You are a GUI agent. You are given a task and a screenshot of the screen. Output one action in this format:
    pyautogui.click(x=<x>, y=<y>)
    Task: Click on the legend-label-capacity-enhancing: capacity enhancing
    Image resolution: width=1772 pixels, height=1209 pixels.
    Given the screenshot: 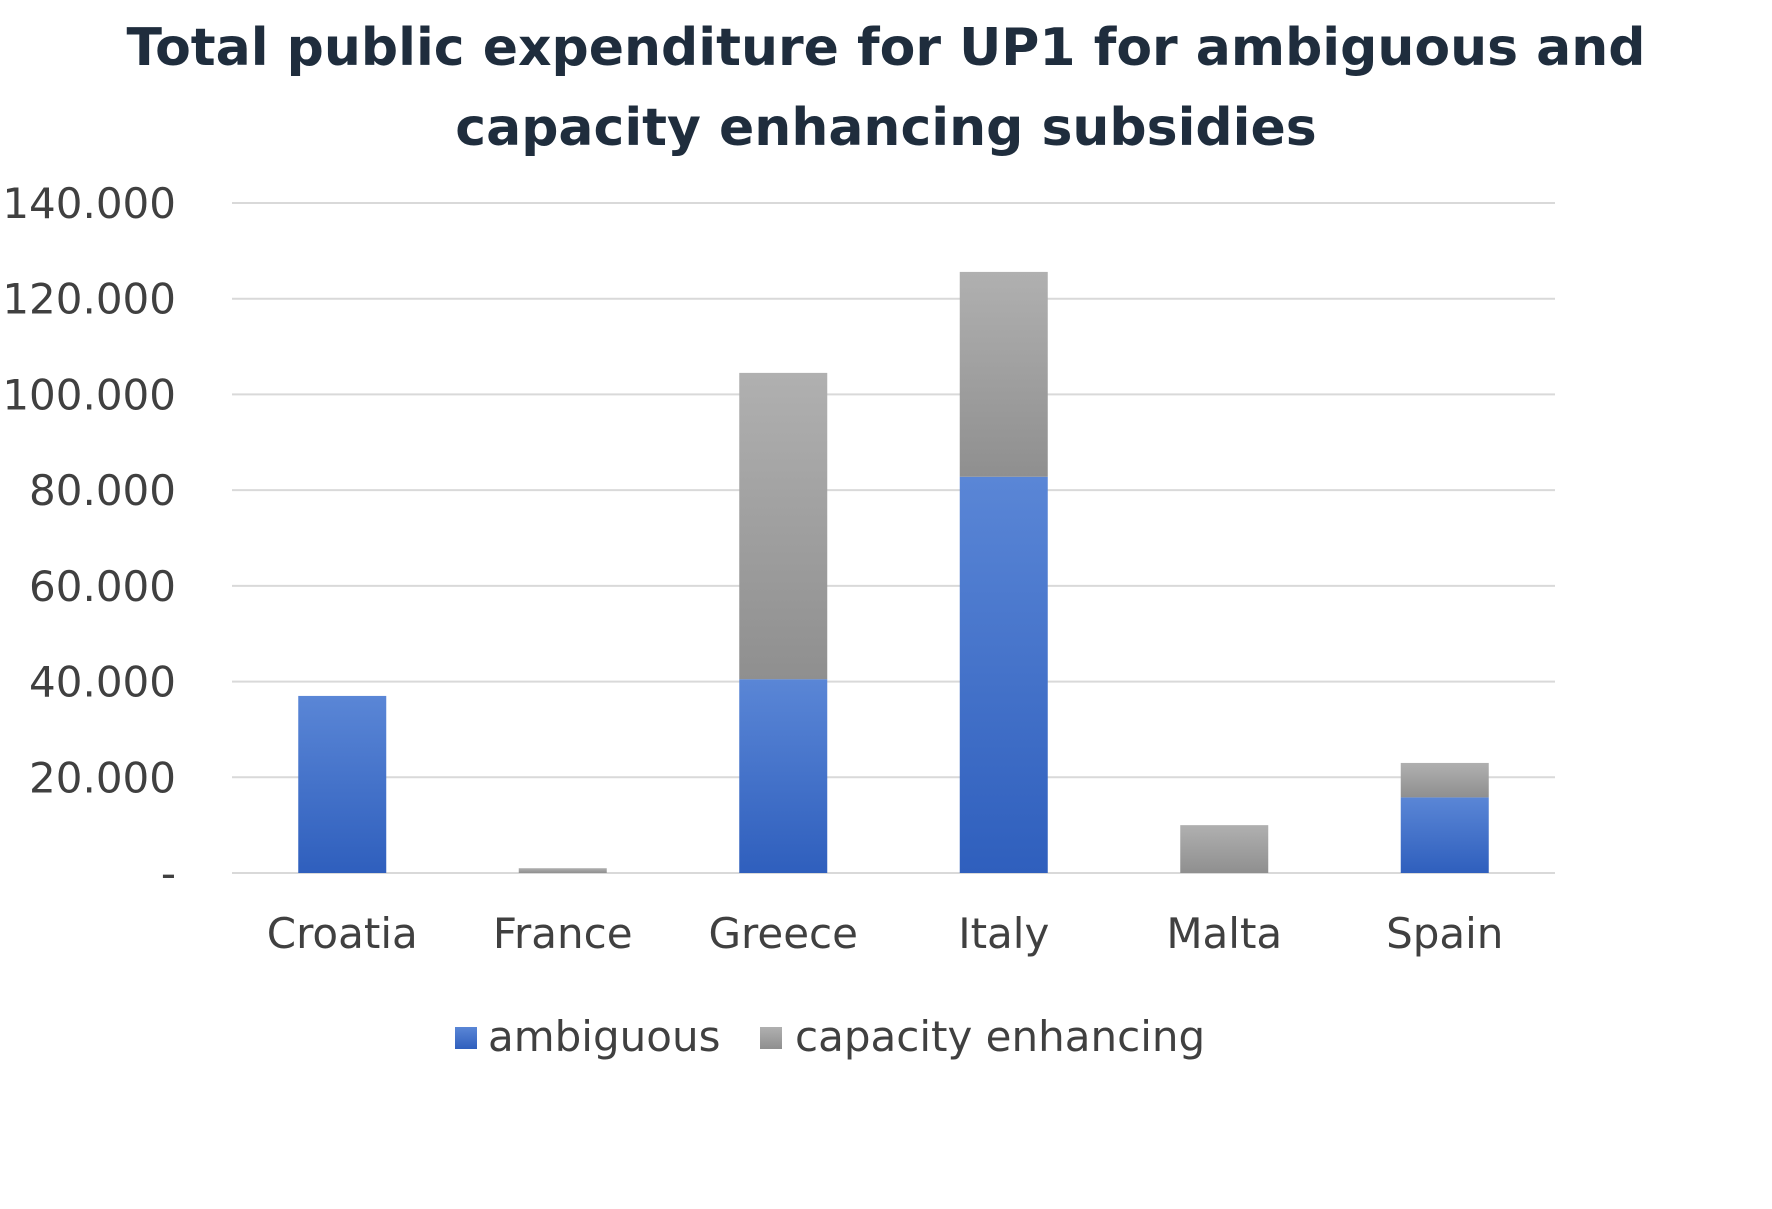 What is the action you would take?
    pyautogui.click(x=1000, y=1036)
    